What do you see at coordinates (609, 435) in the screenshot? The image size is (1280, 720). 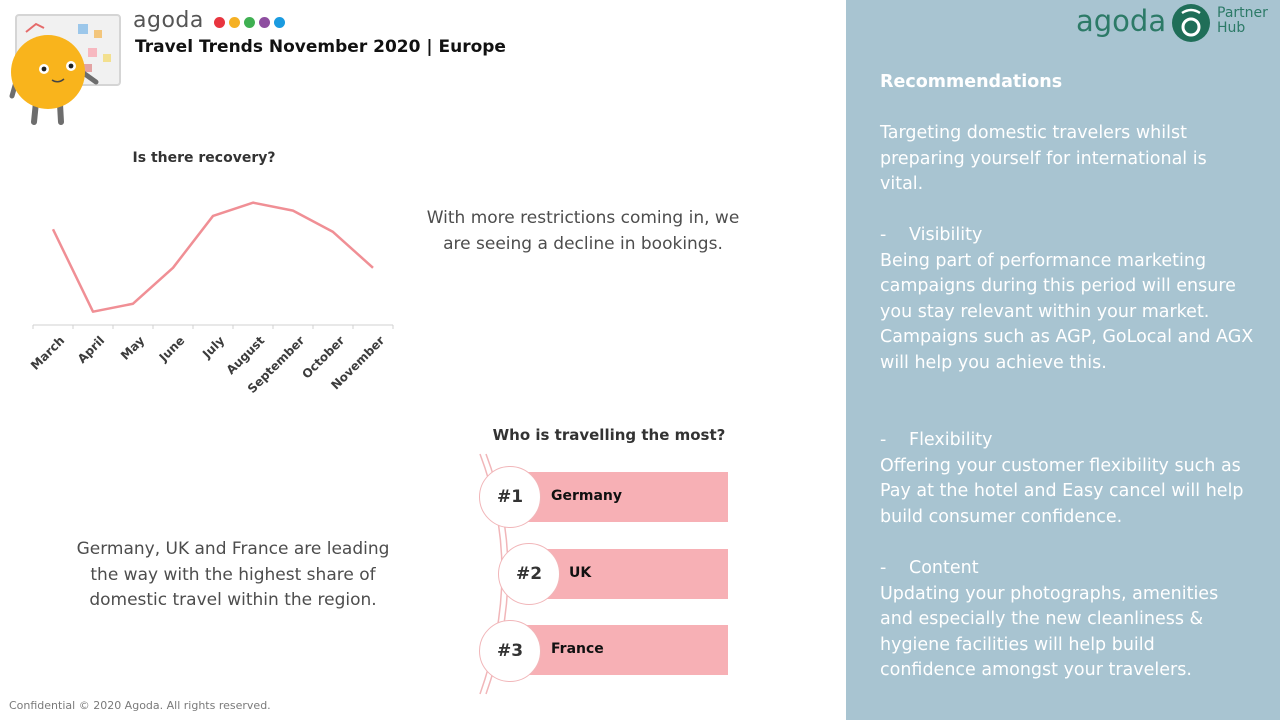 I see `ranking-title: Who is travelling the most?` at bounding box center [609, 435].